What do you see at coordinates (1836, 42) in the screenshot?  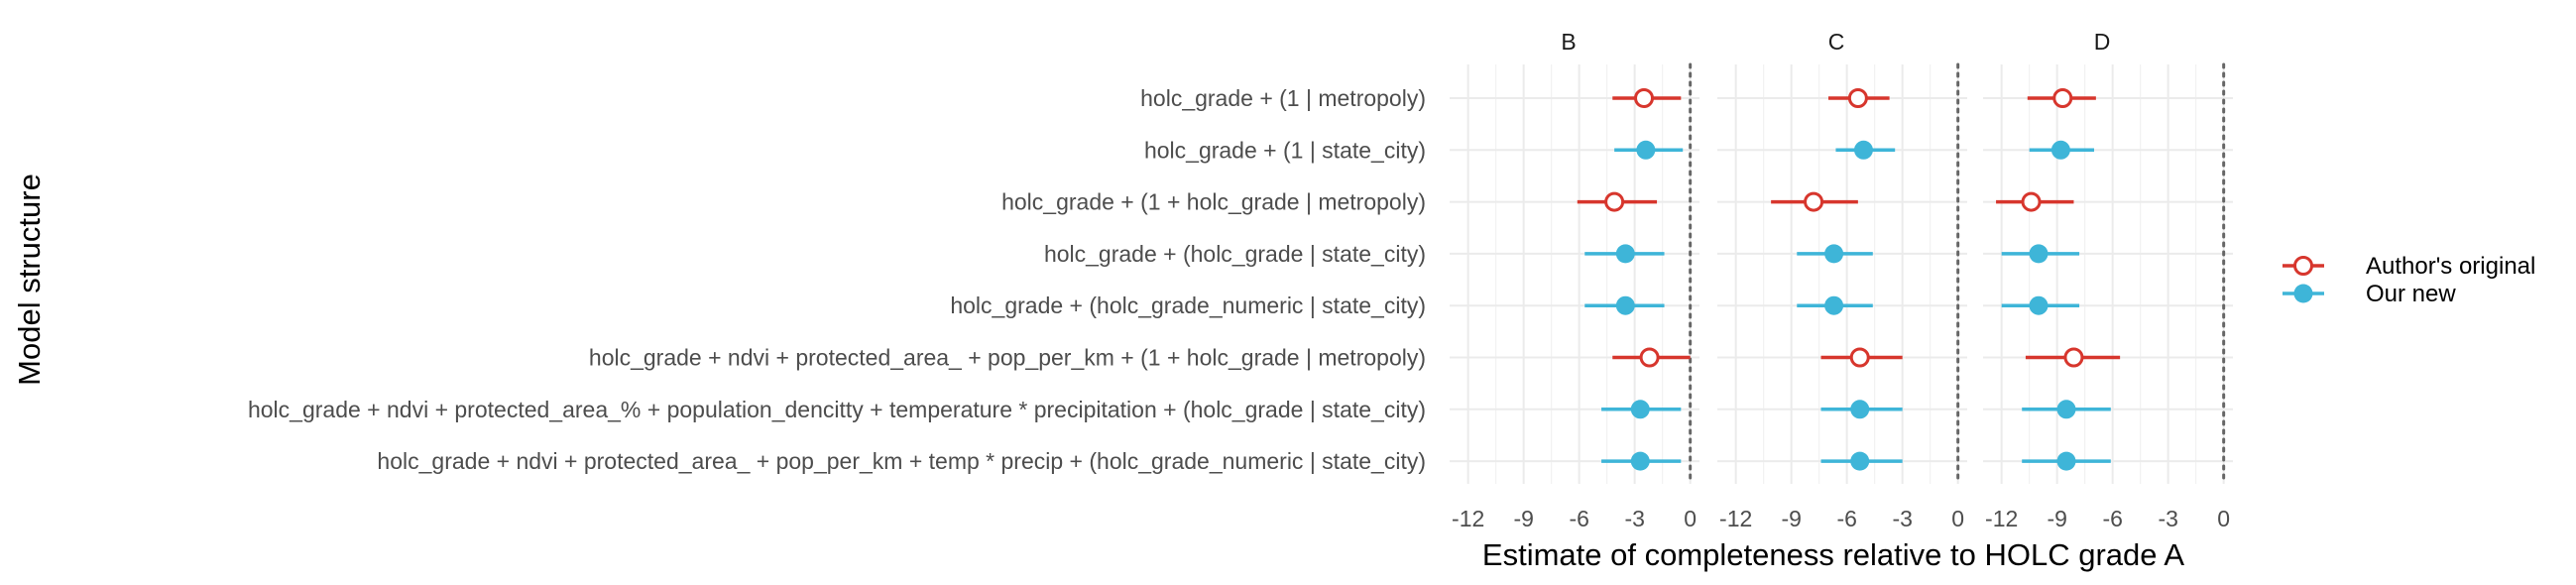 I see `facet-title: C` at bounding box center [1836, 42].